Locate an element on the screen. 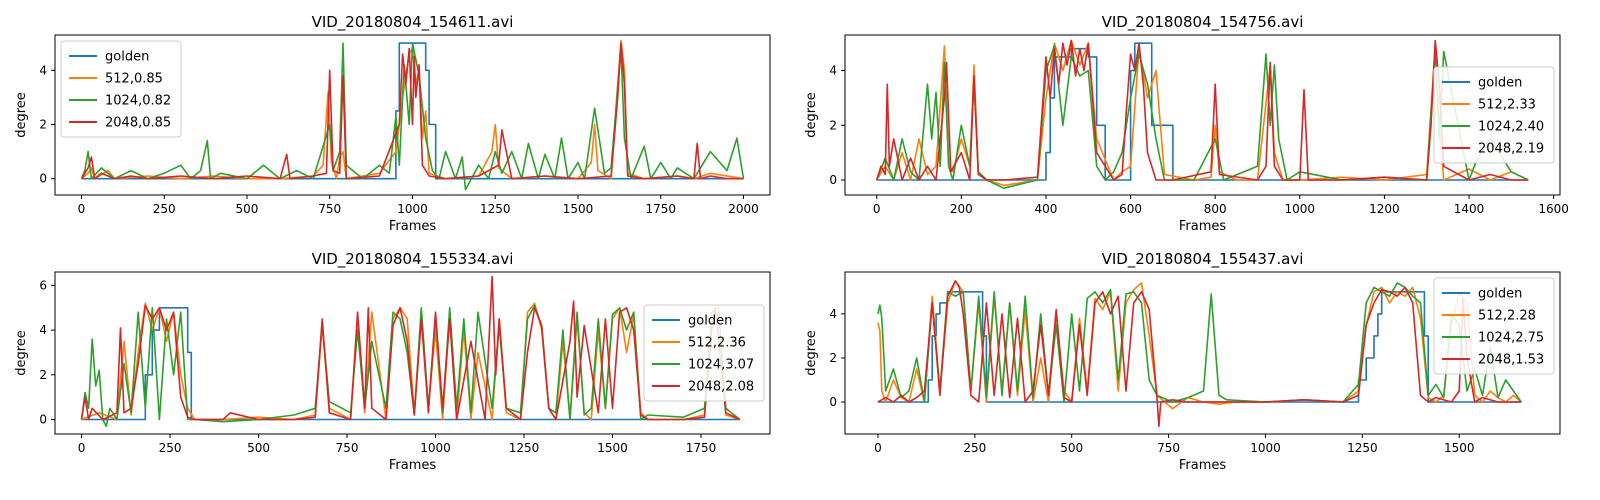 The image size is (1600, 500). legend-entry: 512,2.28 is located at coordinates (1507, 316).